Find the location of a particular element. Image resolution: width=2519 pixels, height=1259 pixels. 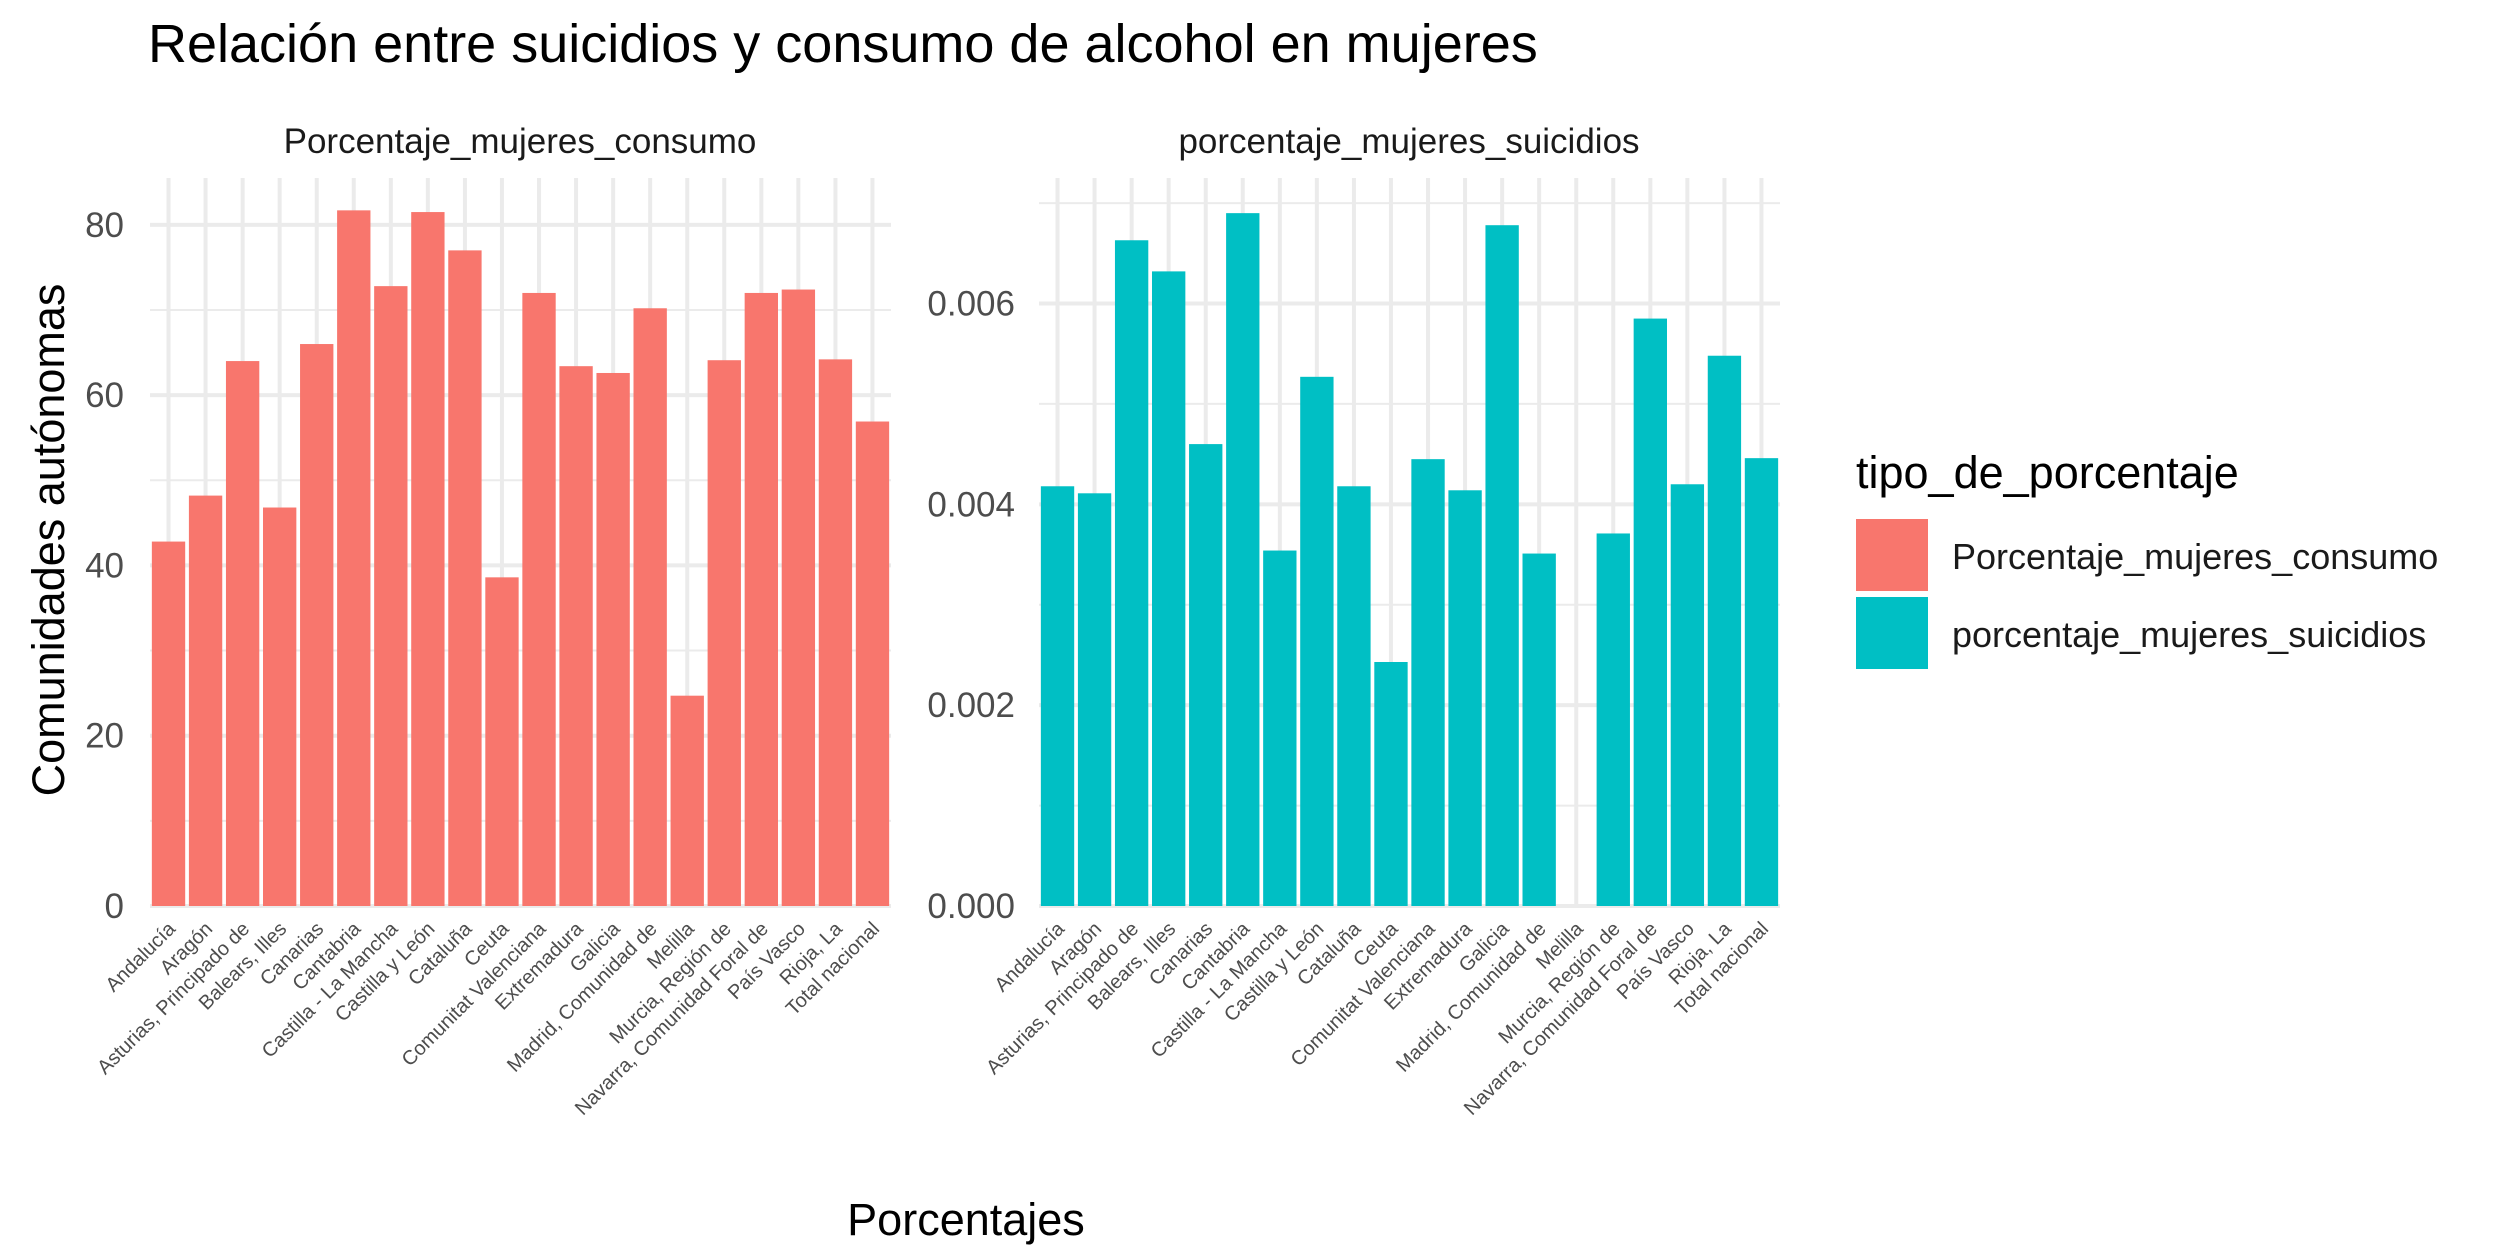

legend-label-suicidios: porcentaje_mujeres_suicidios is located at coordinates (2189, 634).